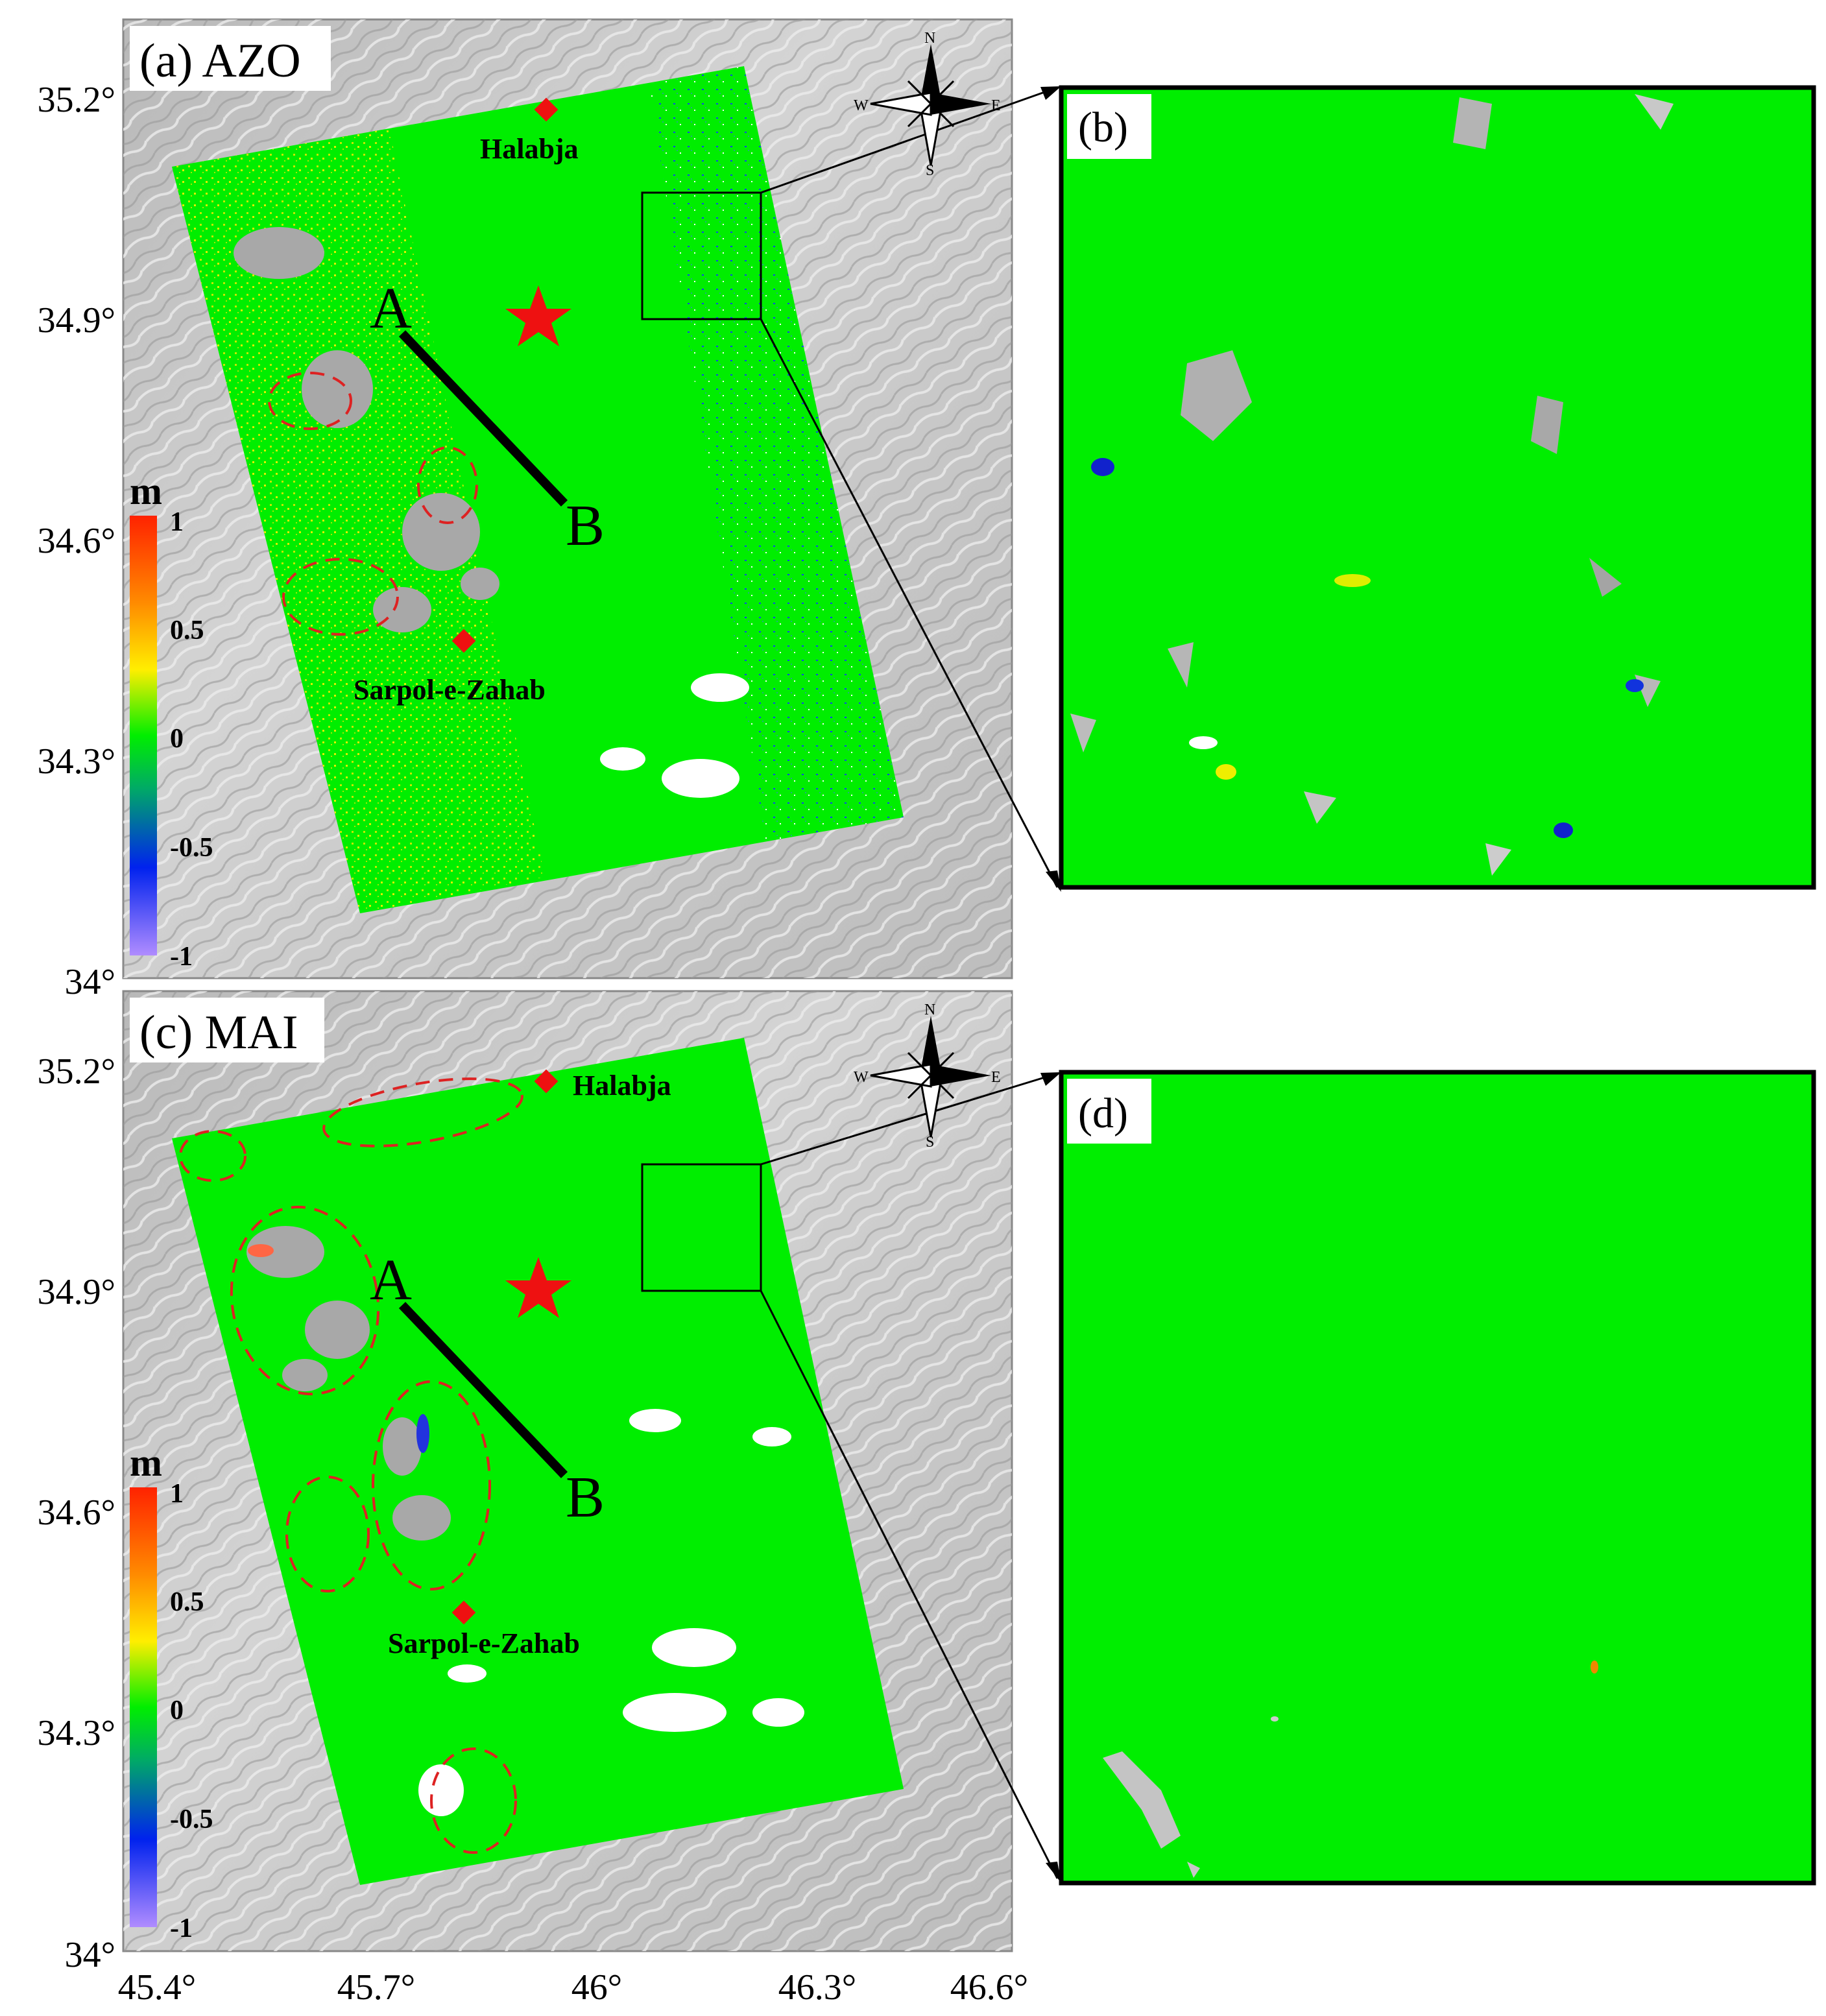  Describe the element at coordinates (1103, 1114) in the screenshot. I see `zoom-label: (d)` at that location.